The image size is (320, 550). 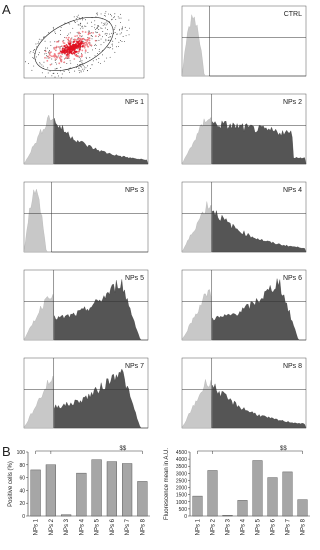 I want to click on y-tick-label: 500, so click(x=183, y=510).